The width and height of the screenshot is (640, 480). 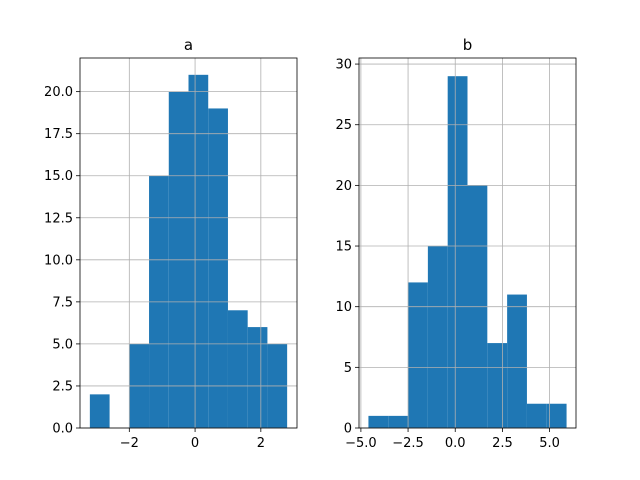 I want to click on y-tick-label: 5, so click(x=348, y=368).